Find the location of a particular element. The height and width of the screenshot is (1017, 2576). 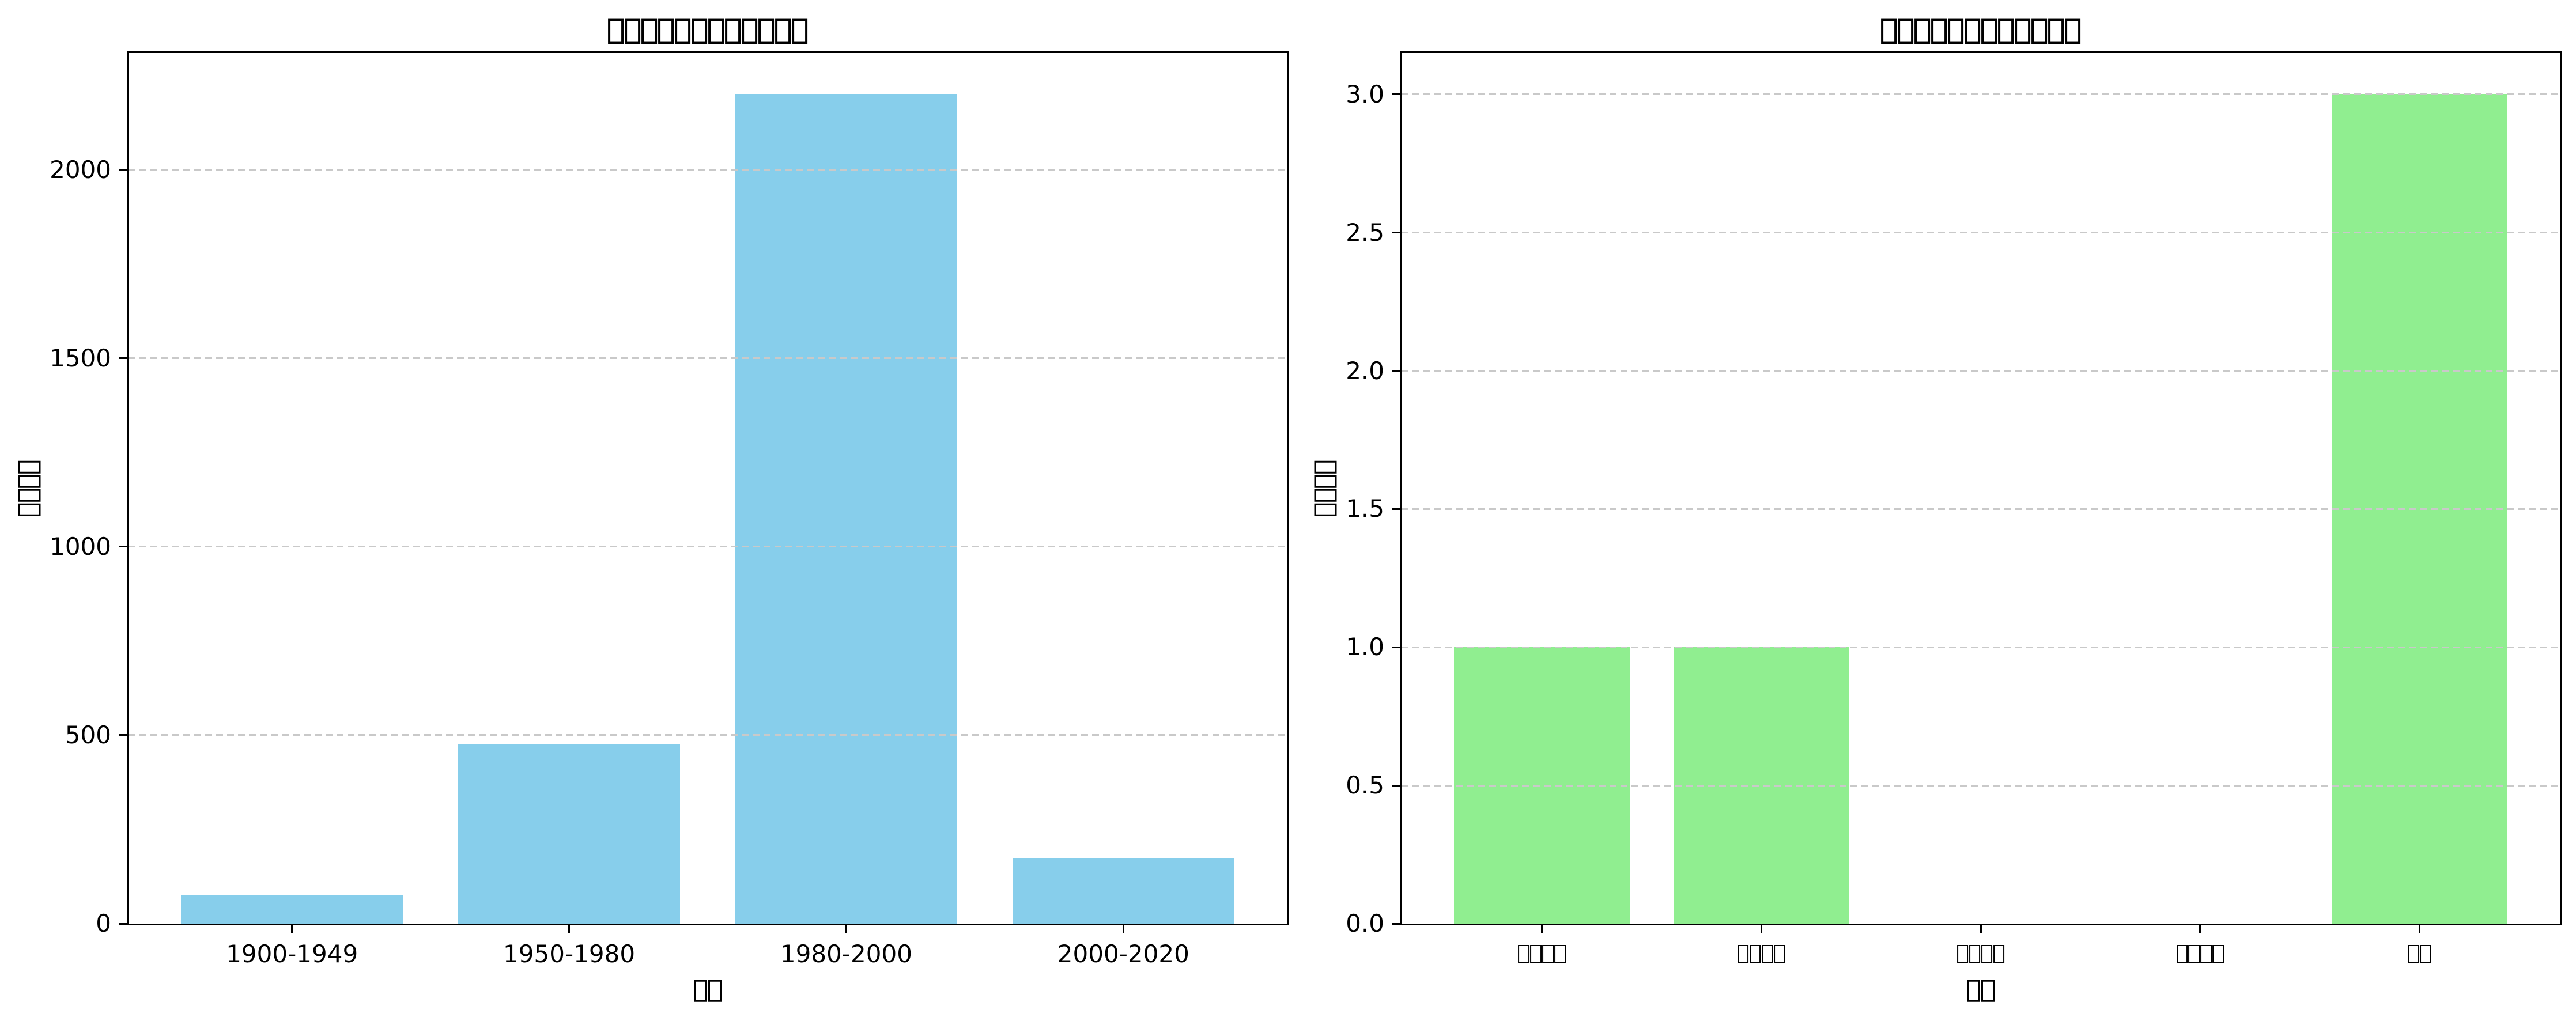

y-tick-label: 3.0 is located at coordinates (1365, 94).